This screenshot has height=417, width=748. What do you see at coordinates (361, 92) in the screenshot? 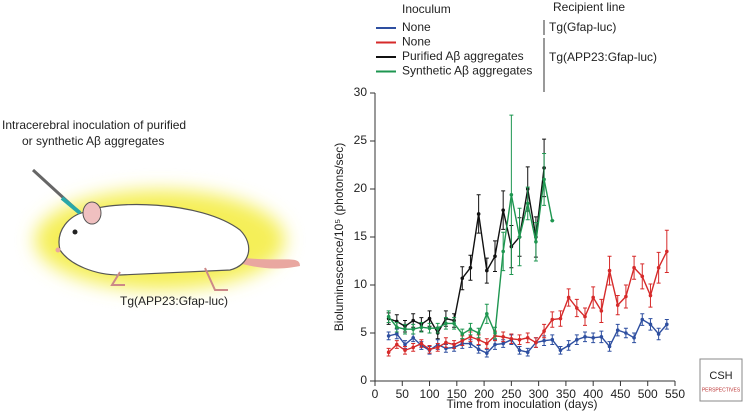
I see `y-tick-label: 30` at bounding box center [361, 92].